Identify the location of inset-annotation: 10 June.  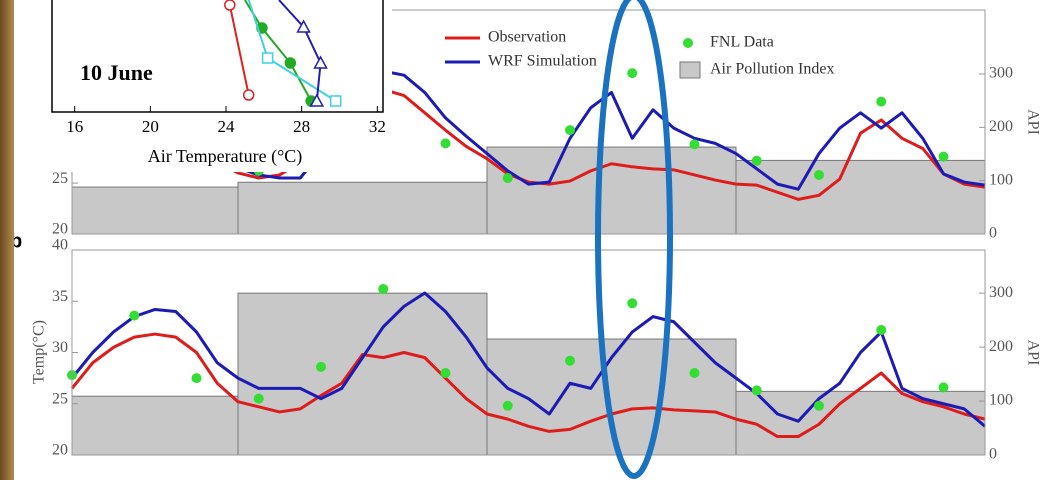
(116, 72).